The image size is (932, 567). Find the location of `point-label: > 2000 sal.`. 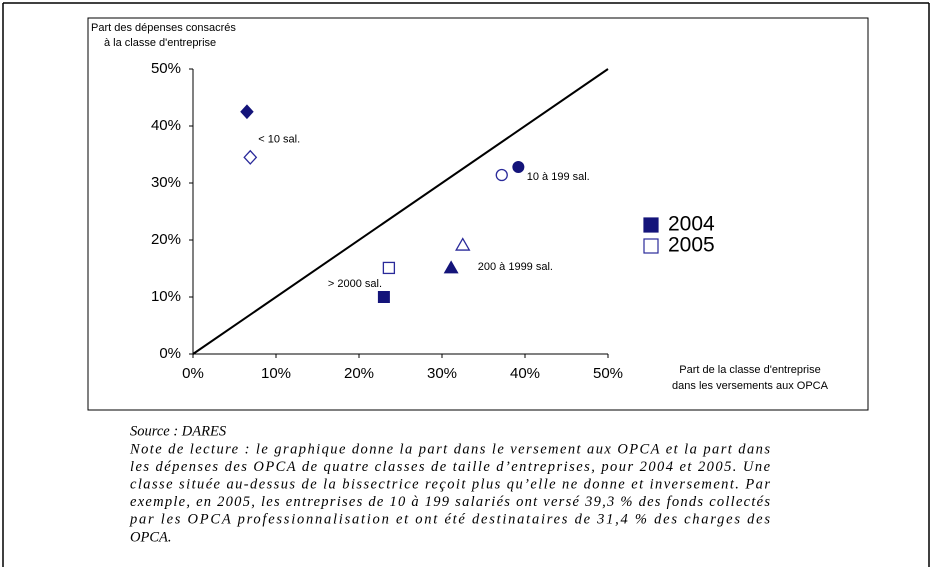

point-label: > 2000 sal. is located at coordinates (355, 284).